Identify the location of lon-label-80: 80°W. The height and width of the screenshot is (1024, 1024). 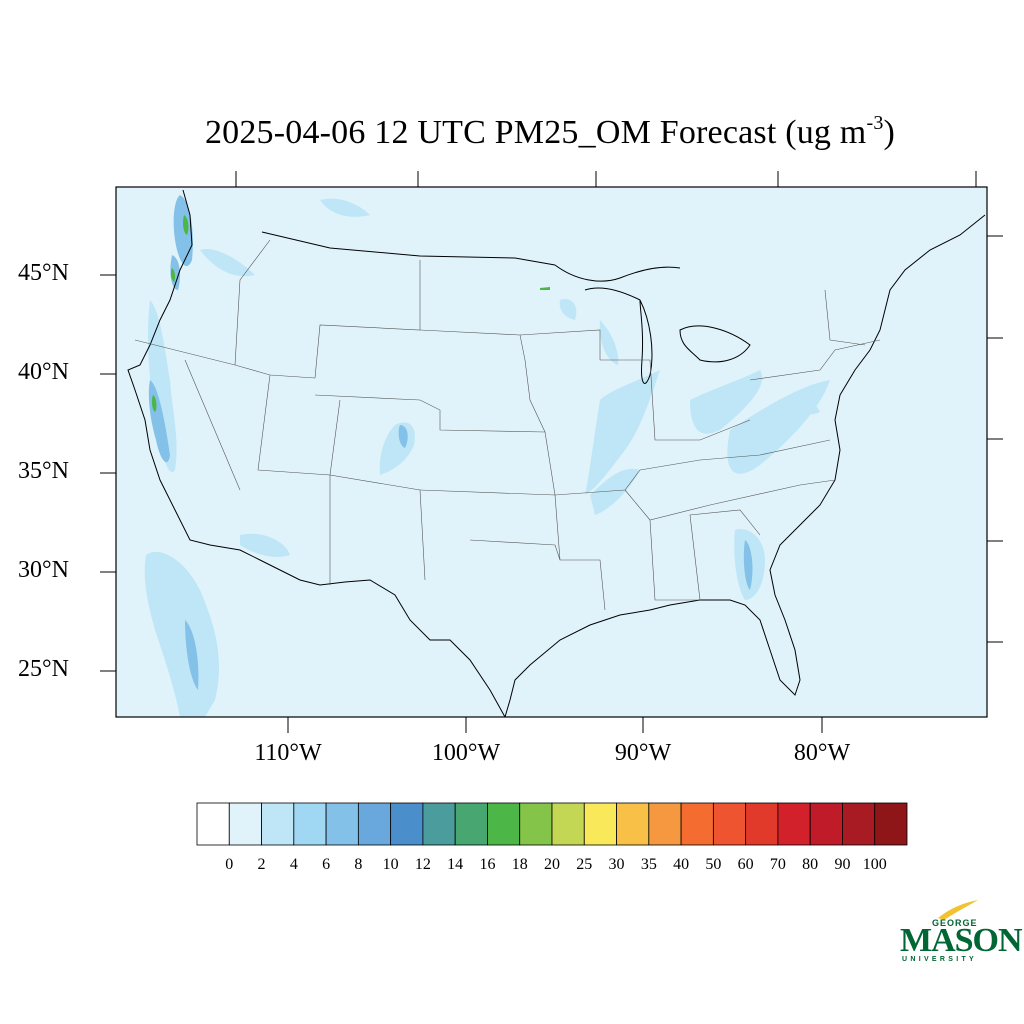
(822, 753).